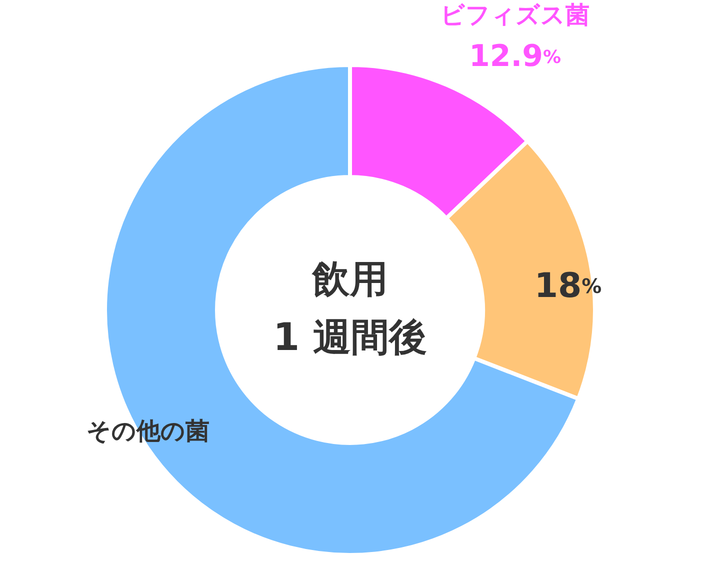  I want to click on slice-label: ビフィズス菌, so click(515, 14).